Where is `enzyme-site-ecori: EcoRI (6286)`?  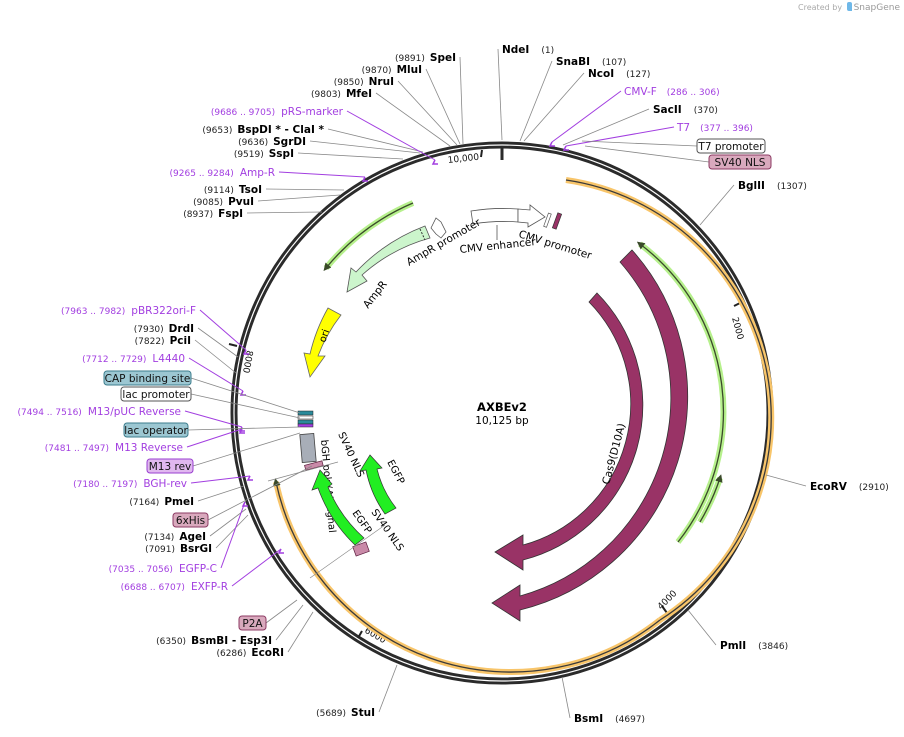
enzyme-site-ecori: EcoRI (6286) is located at coordinates (265, 635).